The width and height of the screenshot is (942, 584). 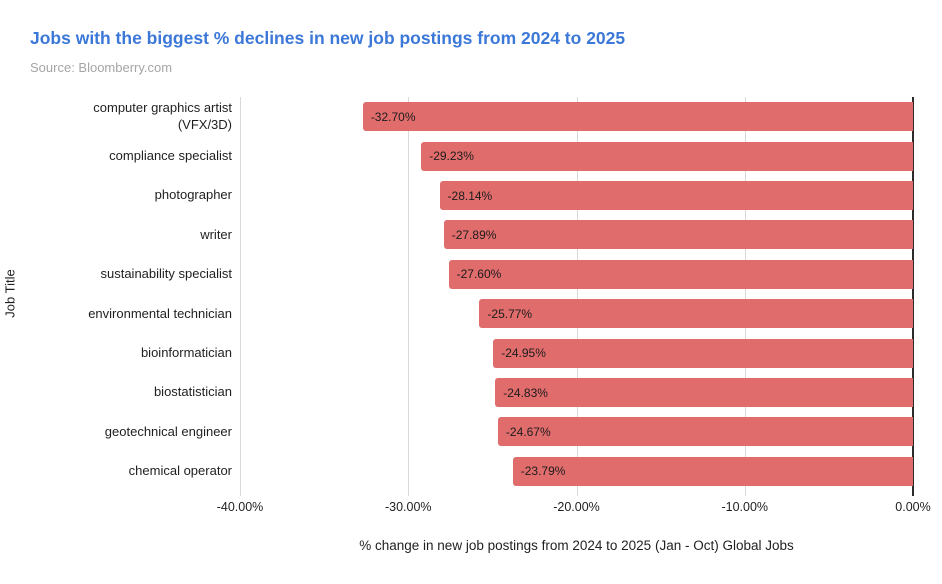 What do you see at coordinates (704, 392) in the screenshot?
I see `bar-biostatistician: -24.83%` at bounding box center [704, 392].